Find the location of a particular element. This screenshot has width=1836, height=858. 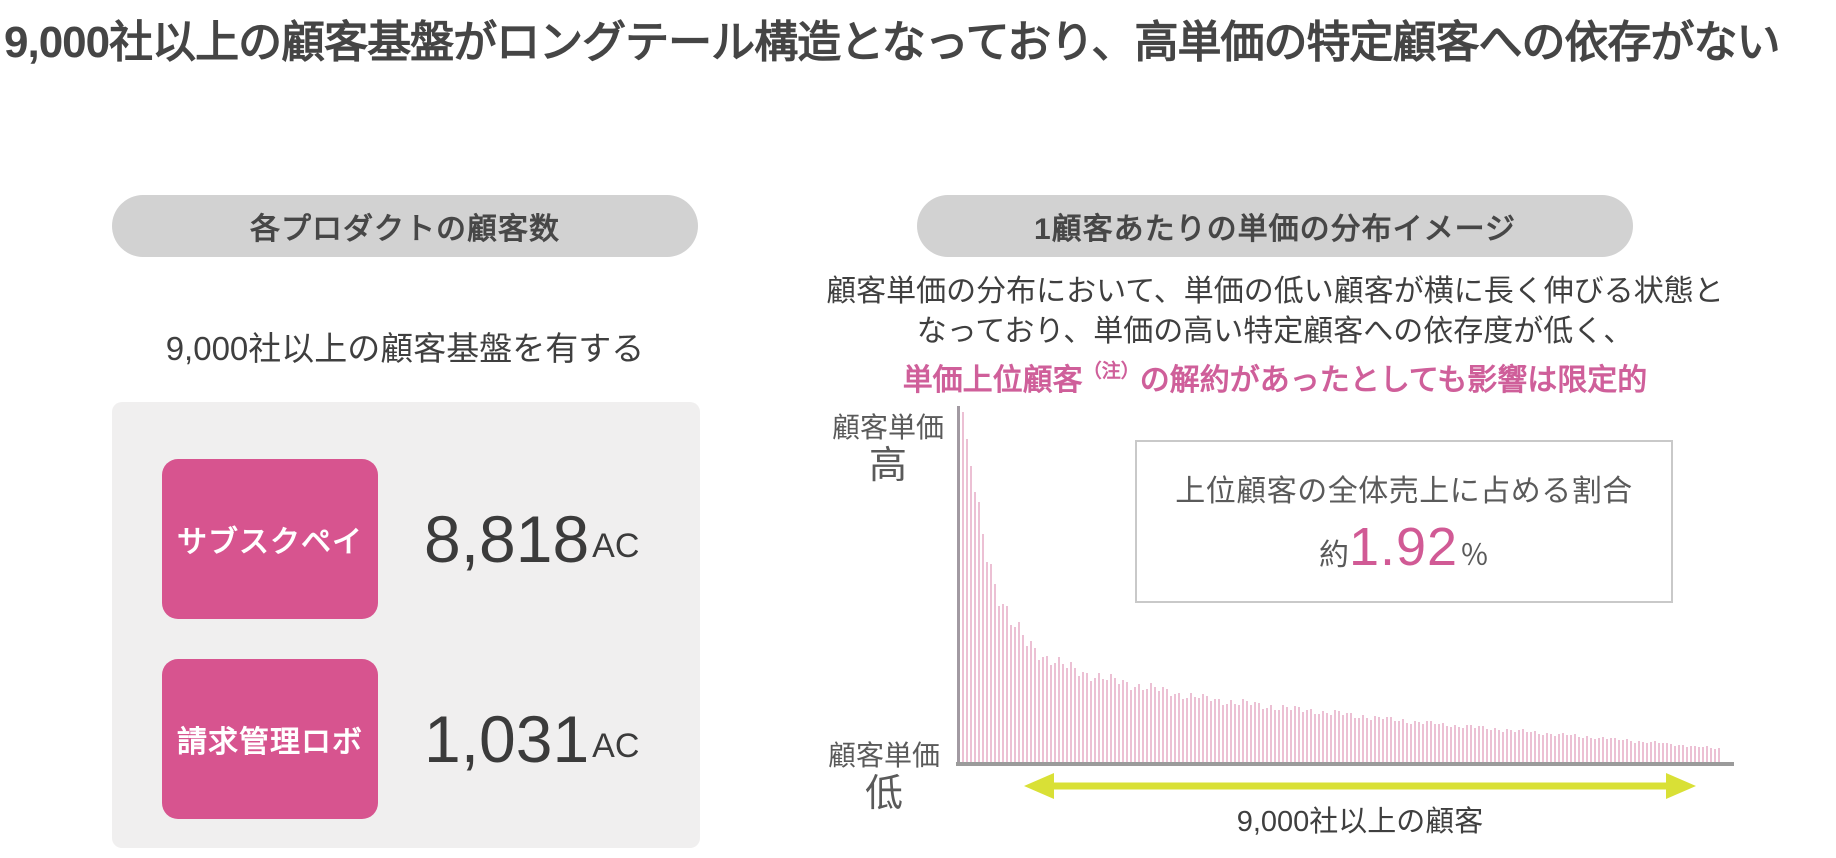

callout-value-unit: ％ is located at coordinates (1475, 555).